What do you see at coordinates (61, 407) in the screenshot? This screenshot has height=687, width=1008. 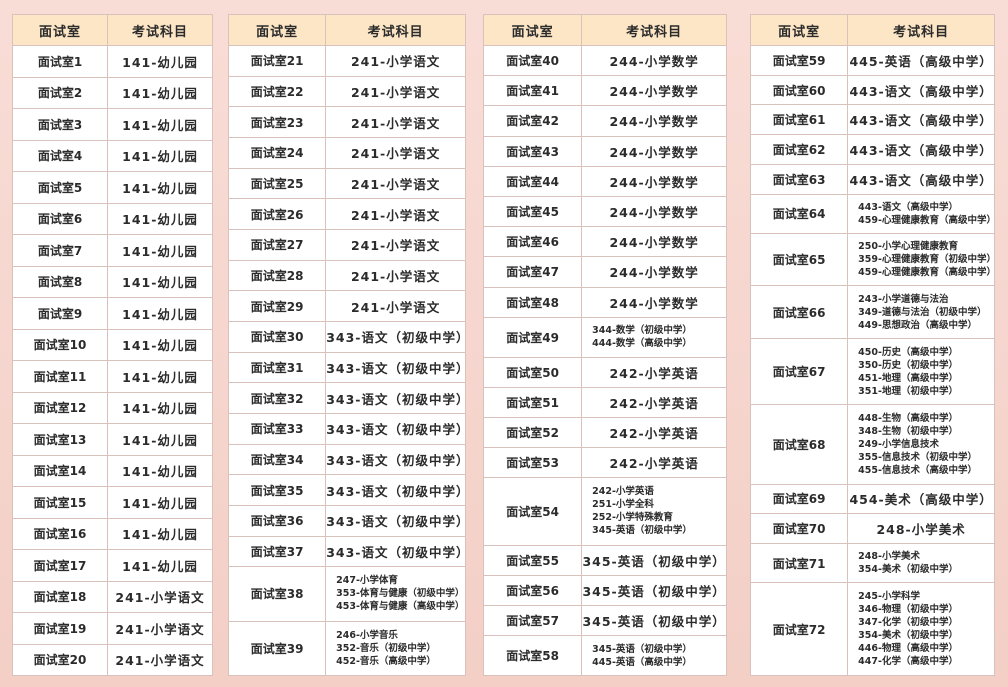 I see `room-cell: 面试室12` at bounding box center [61, 407].